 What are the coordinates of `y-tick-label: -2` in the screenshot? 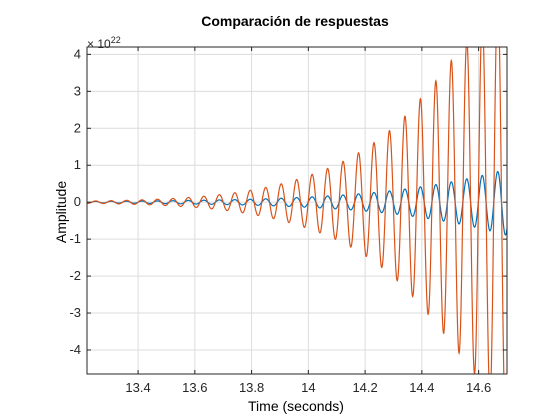 It's located at (75, 275).